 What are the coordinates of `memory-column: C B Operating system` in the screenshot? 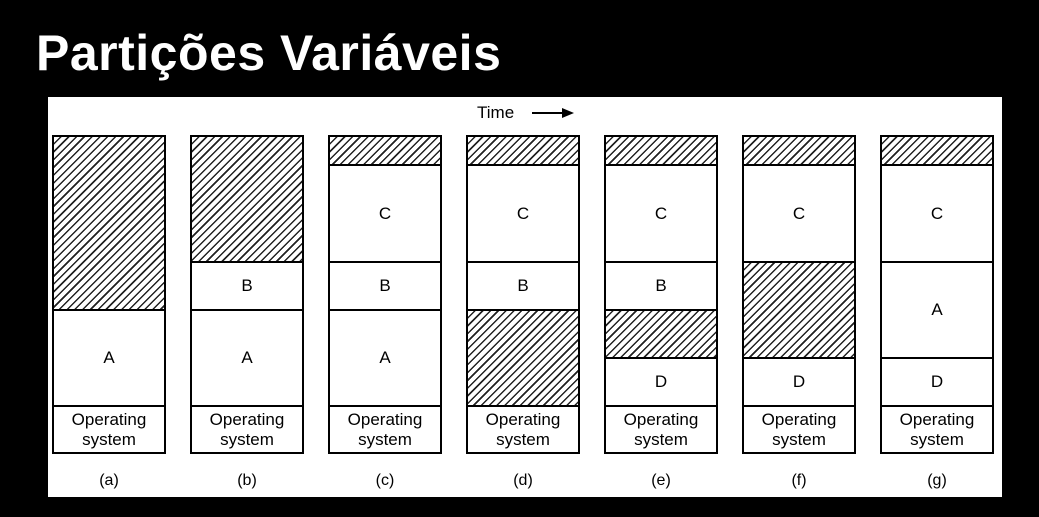 It's located at (523, 294).